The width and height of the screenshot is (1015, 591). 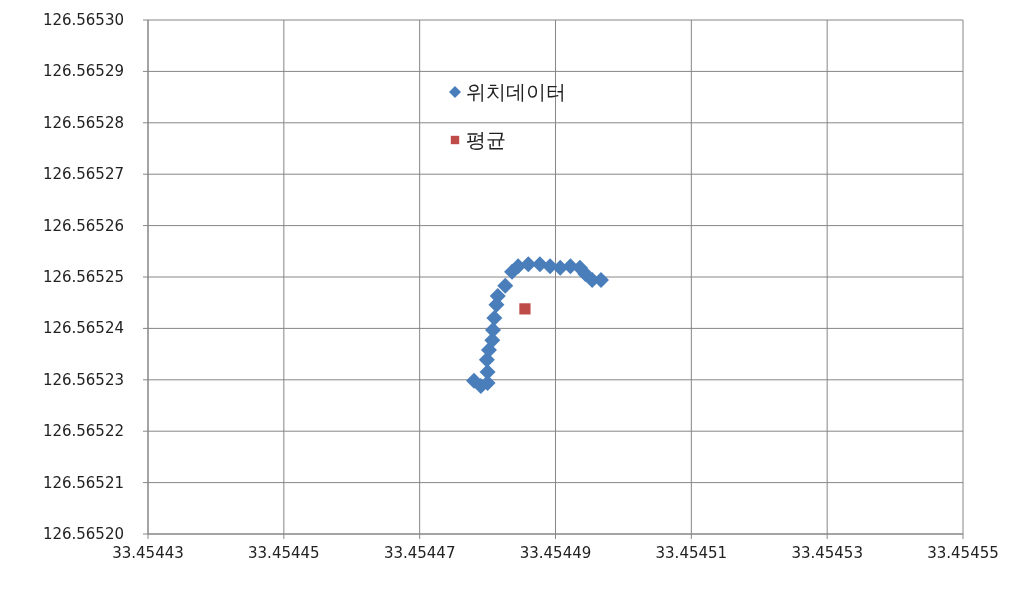 What do you see at coordinates (486, 140) in the screenshot?
I see `legend-label: 평균` at bounding box center [486, 140].